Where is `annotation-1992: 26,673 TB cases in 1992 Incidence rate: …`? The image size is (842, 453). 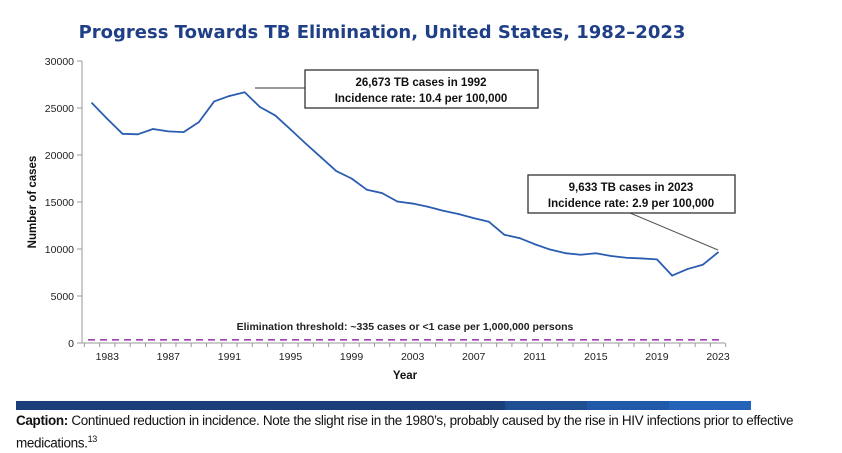
annotation-1992: 26,673 TB cases in 1992 Incidence rate: … is located at coordinates (397, 89).